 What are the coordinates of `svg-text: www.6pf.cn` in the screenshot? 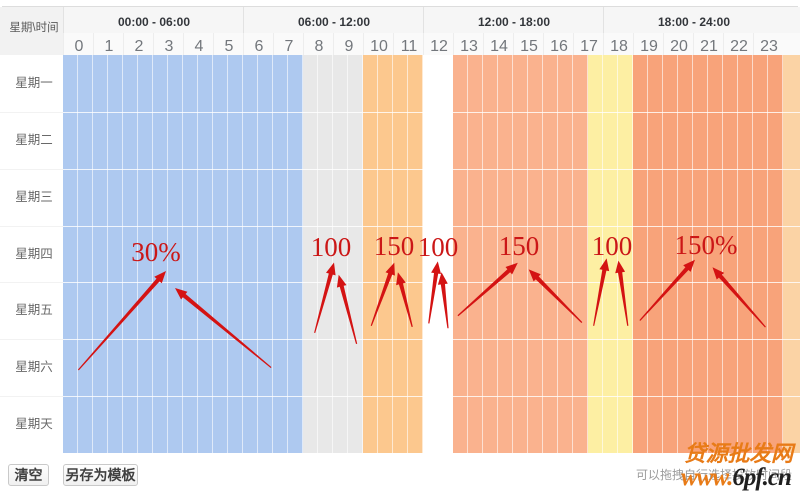 It's located at (736, 477).